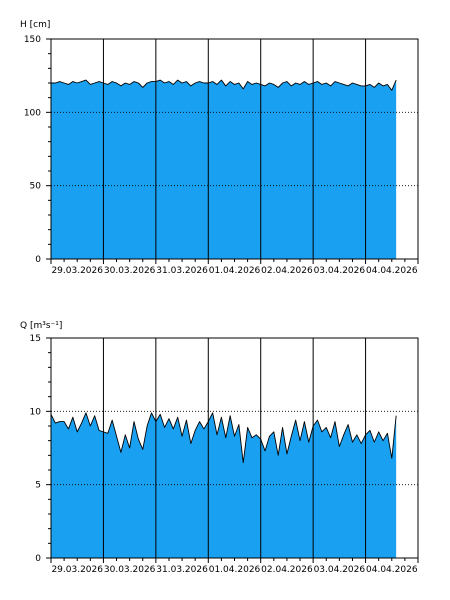 This screenshot has width=450, height=600. I want to click on y-tick-label: 50, so click(36, 187).